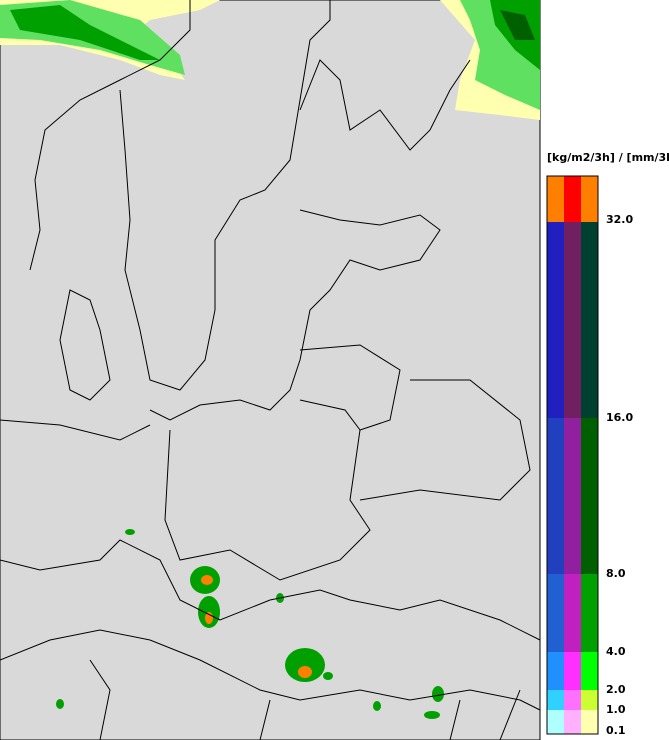 The width and height of the screenshot is (669, 740). What do you see at coordinates (616, 709) in the screenshot?
I see `tick-label: 1.0` at bounding box center [616, 709].